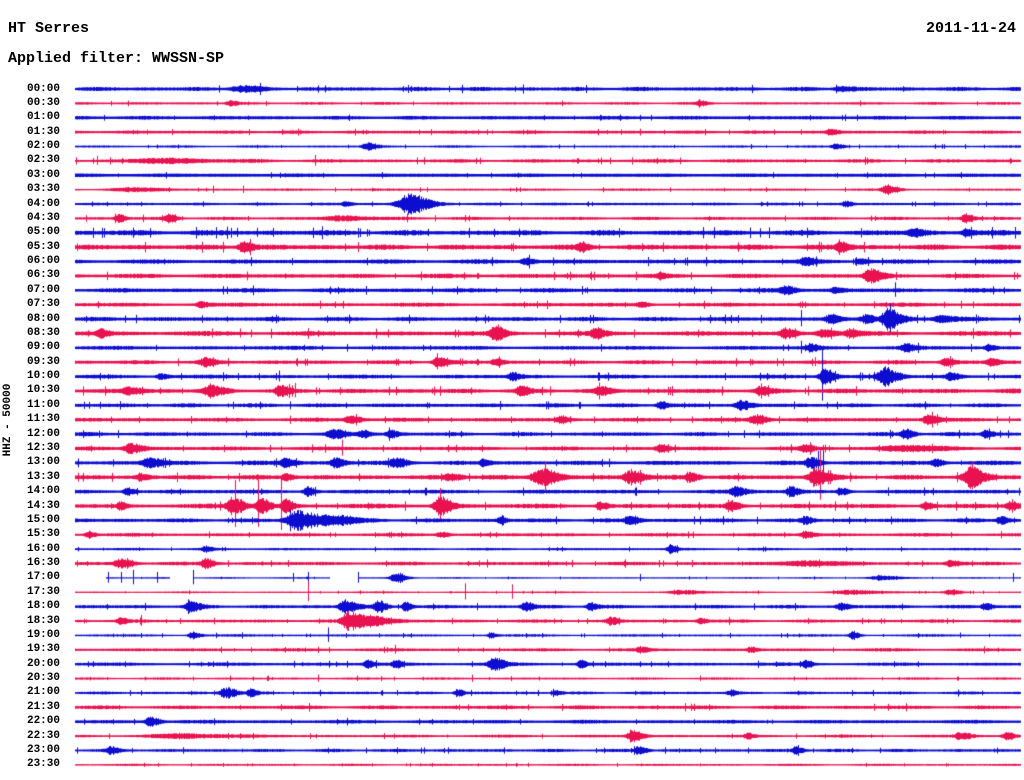  Describe the element at coordinates (43, 390) in the screenshot. I see `time-label-1030: 10:30` at that location.